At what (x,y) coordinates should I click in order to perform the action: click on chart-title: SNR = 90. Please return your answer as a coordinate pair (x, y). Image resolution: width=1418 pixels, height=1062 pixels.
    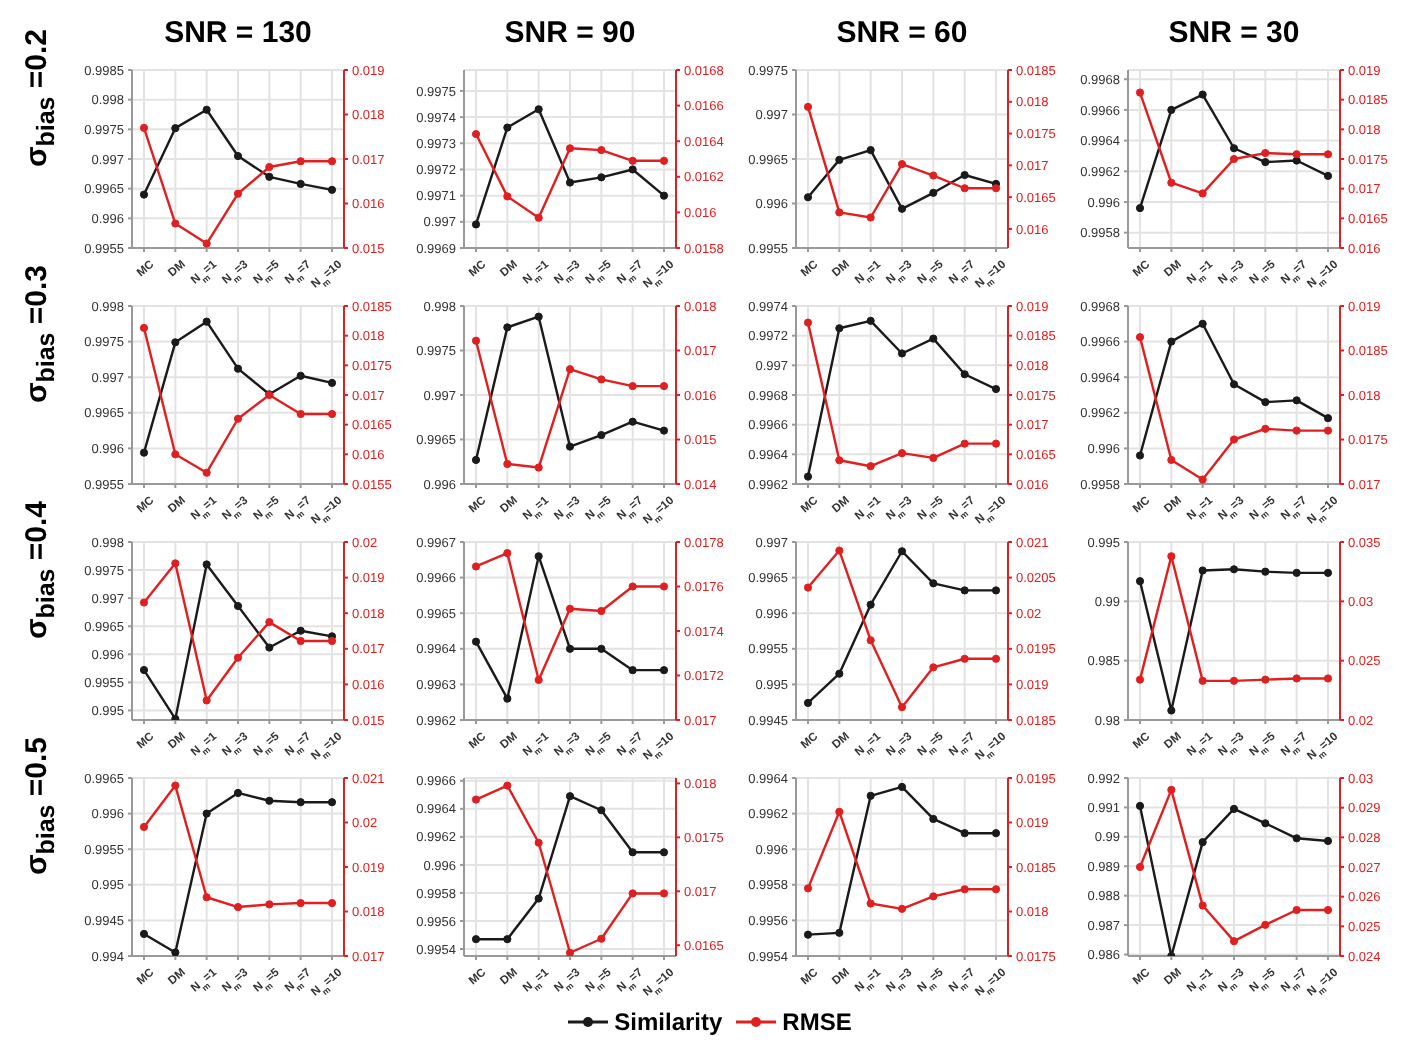
    Looking at the image, I should click on (570, 33).